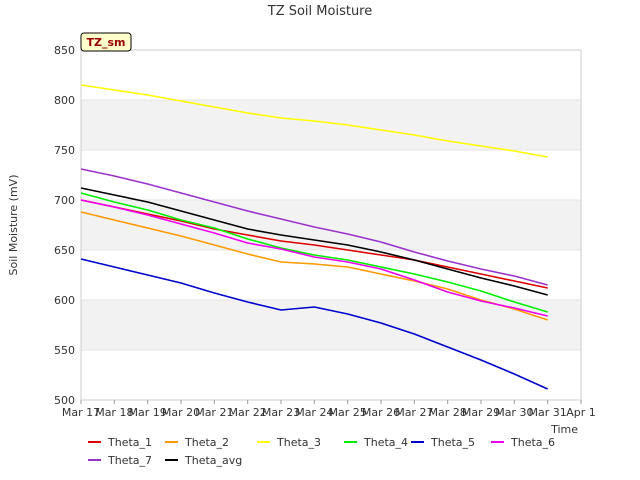  I want to click on badge-box, so click(106, 42).